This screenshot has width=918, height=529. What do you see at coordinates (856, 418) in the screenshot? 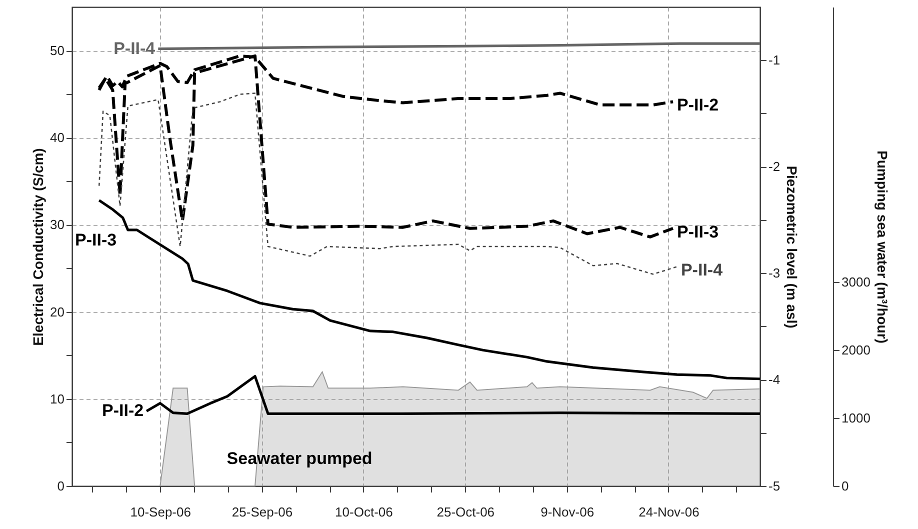
I see `y3-tick-label: 1000` at bounding box center [856, 418].